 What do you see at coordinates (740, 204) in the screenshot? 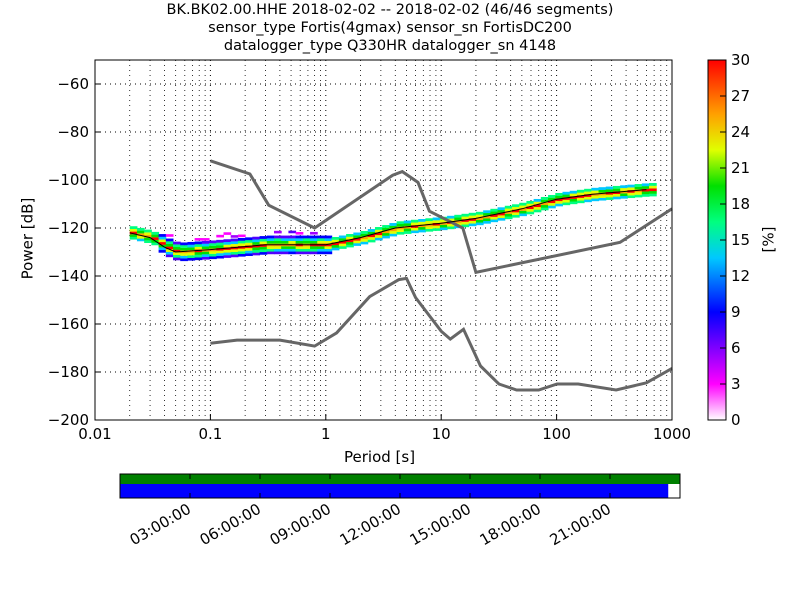
I see `colorbar-tick-label: 18` at bounding box center [740, 204].